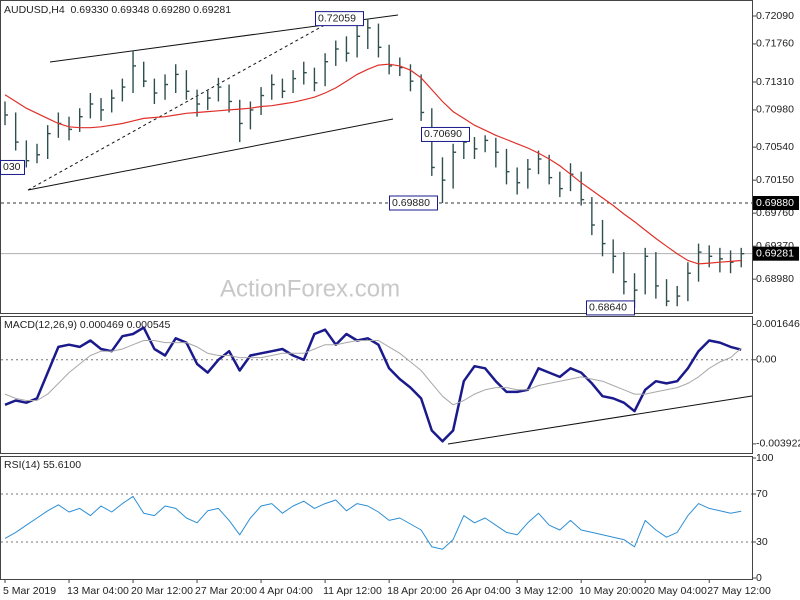 The height and width of the screenshot is (600, 800). Describe the element at coordinates (443, 134) in the screenshot. I see `annotation-label: 0.70690` at that location.